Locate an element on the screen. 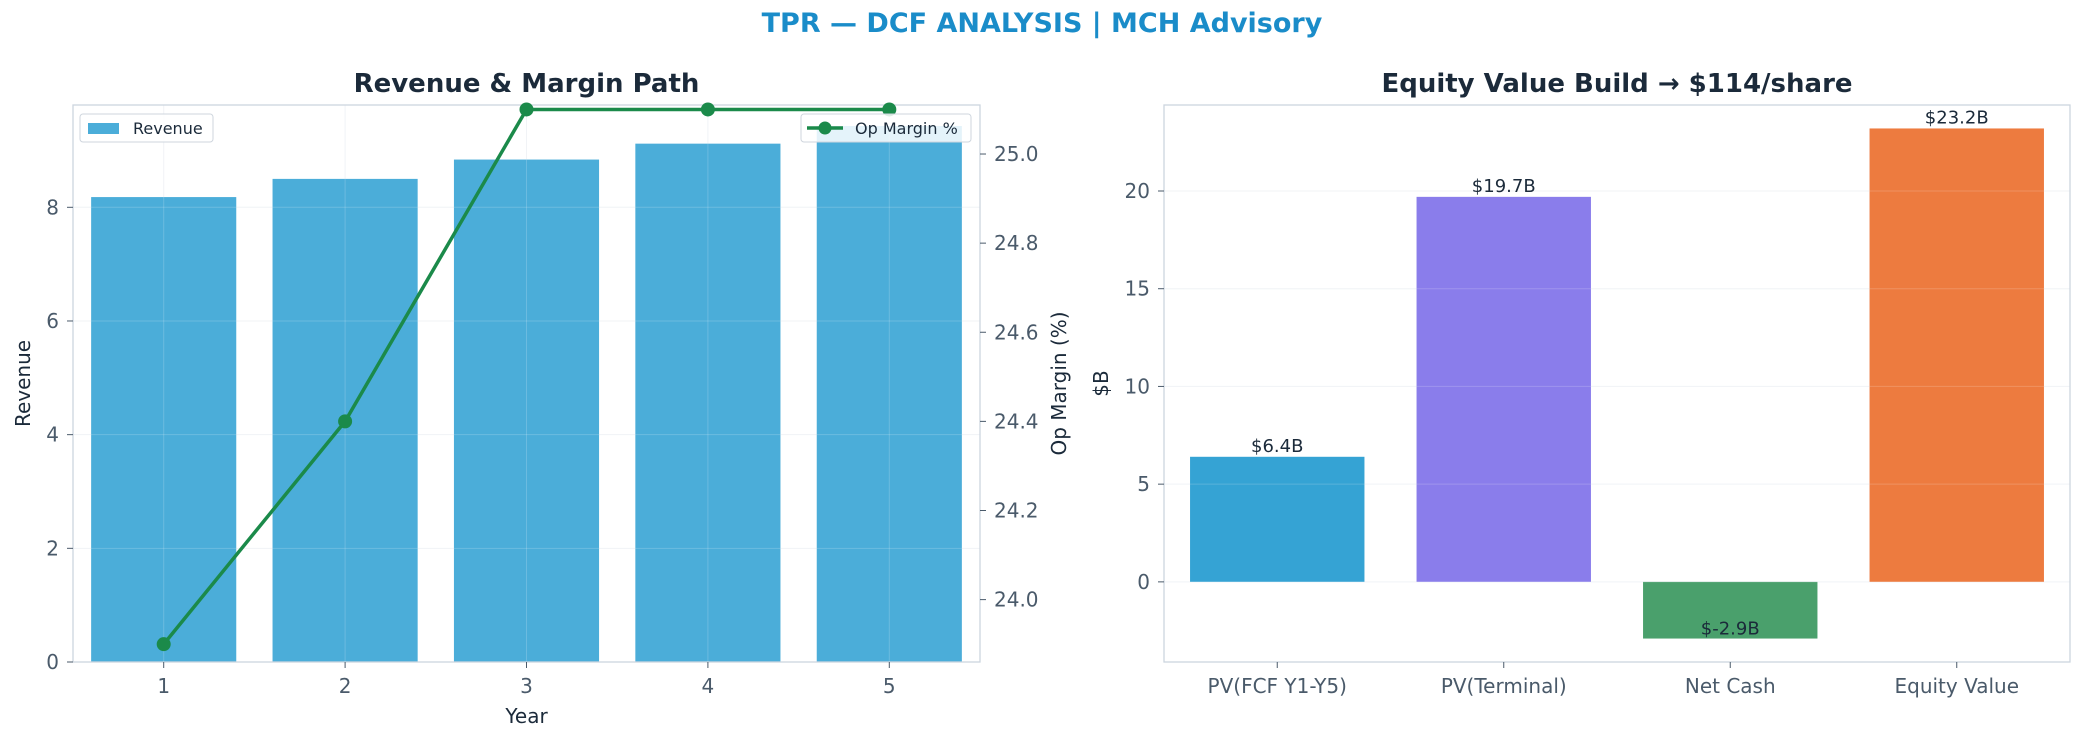 The image size is (2084, 742). equity-build-data-label: $-2.9B is located at coordinates (1730, 629).